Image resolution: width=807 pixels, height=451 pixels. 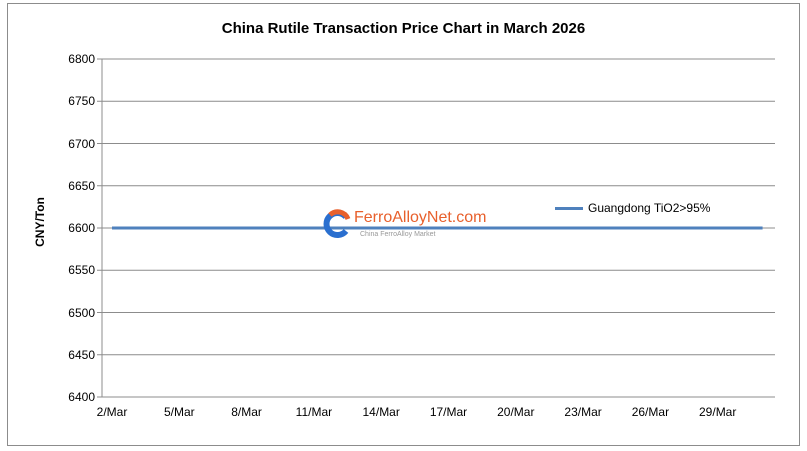 I want to click on x-tick-label: 26/Mar, so click(x=650, y=412).